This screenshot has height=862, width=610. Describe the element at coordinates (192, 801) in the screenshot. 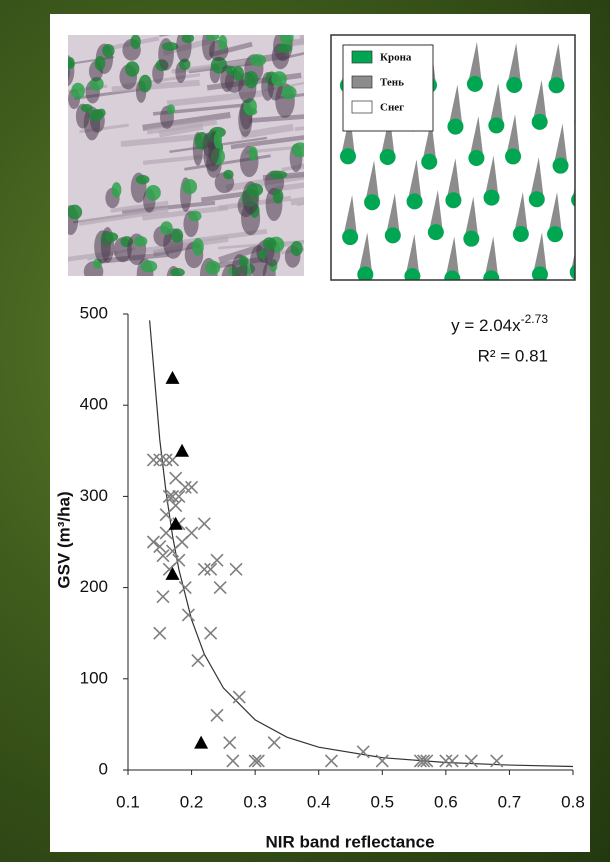

I see `x-tick-label: 0.2` at that location.